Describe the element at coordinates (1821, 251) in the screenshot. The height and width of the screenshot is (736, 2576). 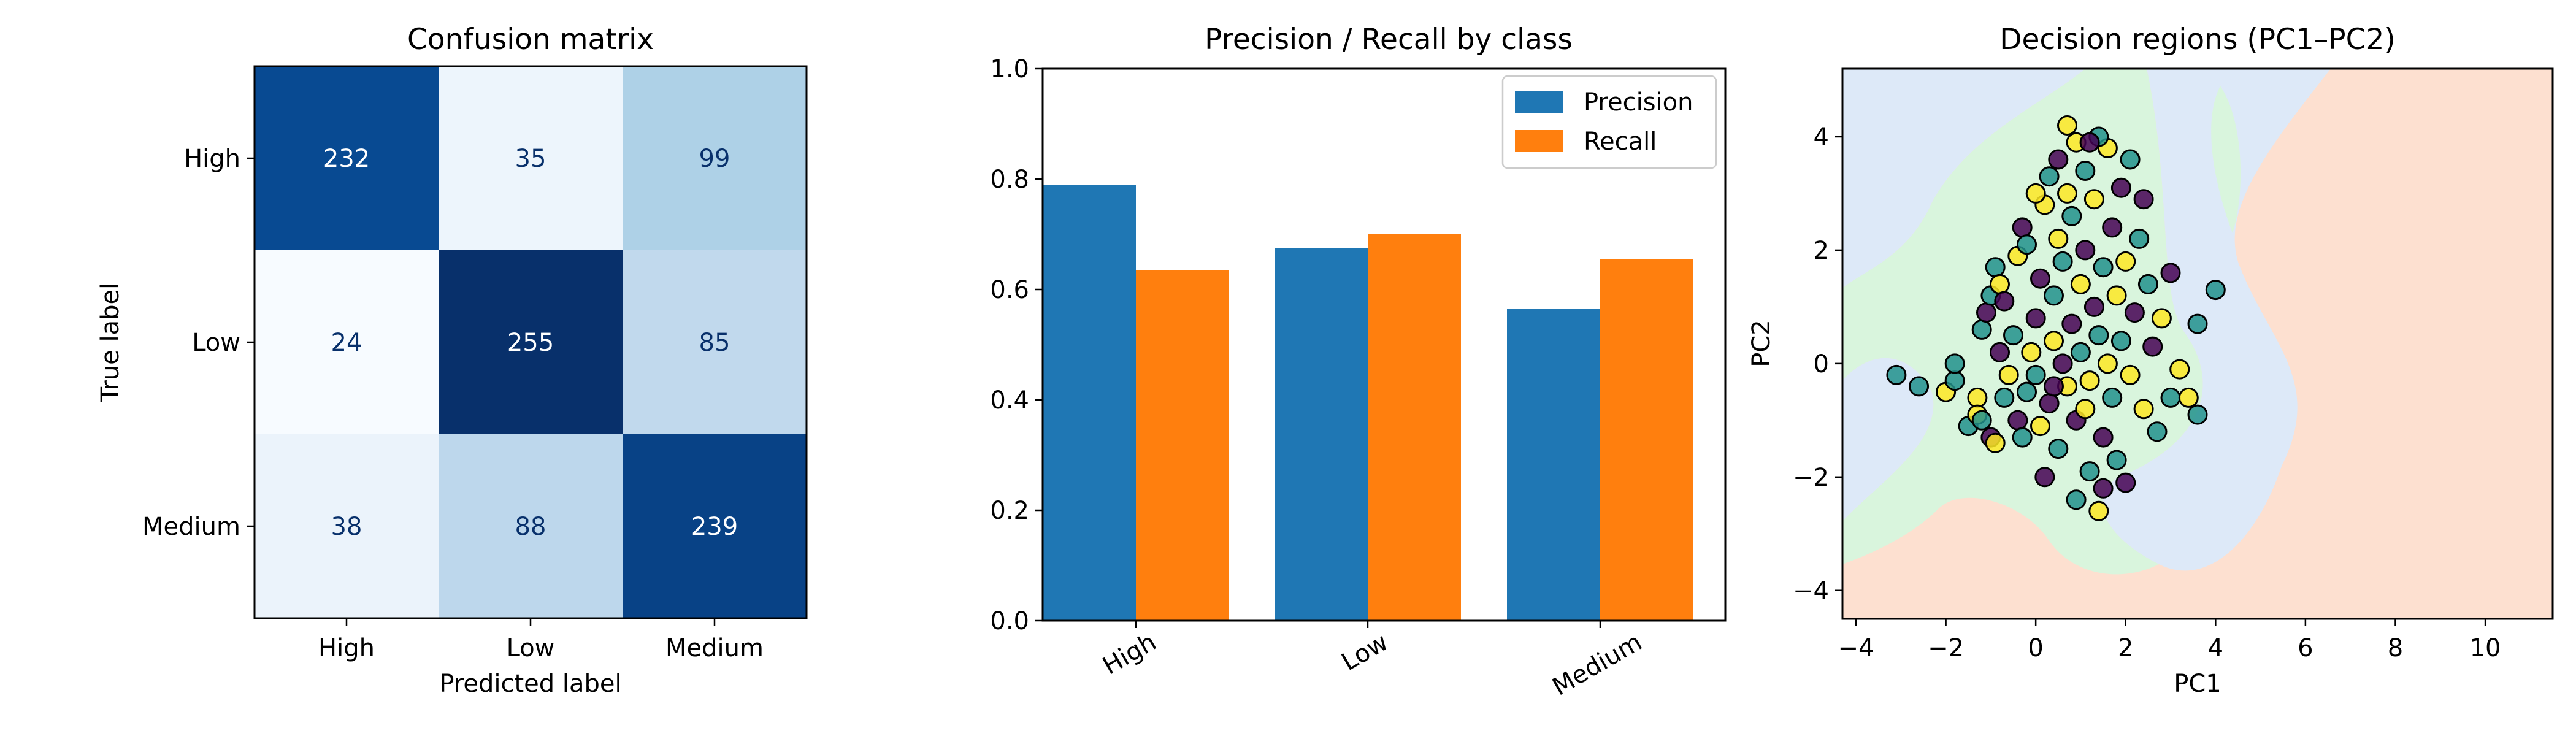
I see `dr-ytick-label: 2` at that location.